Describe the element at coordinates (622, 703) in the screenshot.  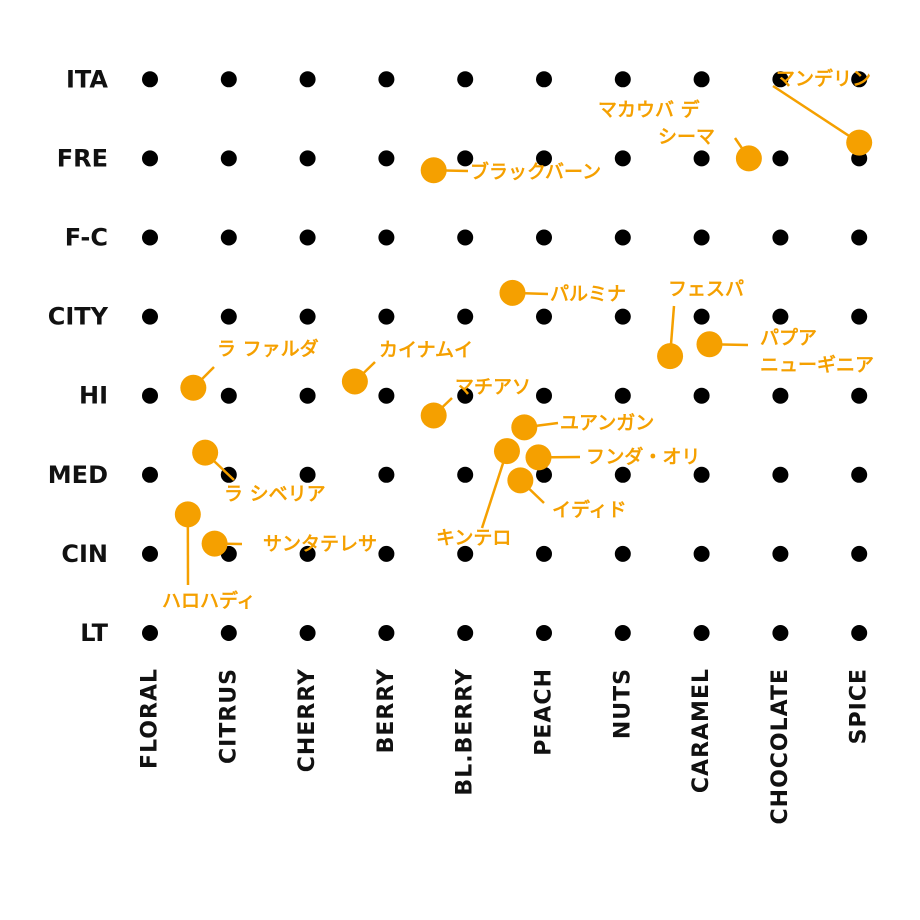
I see `x-tick-label: NUTS` at that location.